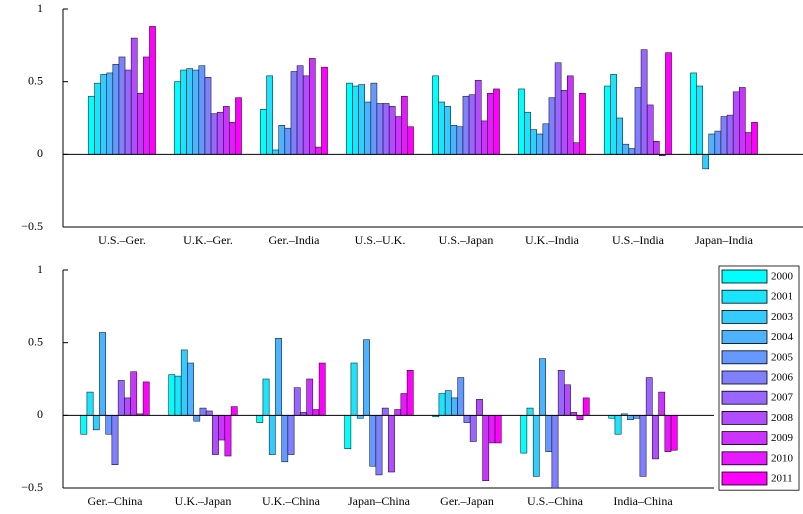 The image size is (803, 514). I want to click on x-tick-label: Japan–India, so click(724, 240).